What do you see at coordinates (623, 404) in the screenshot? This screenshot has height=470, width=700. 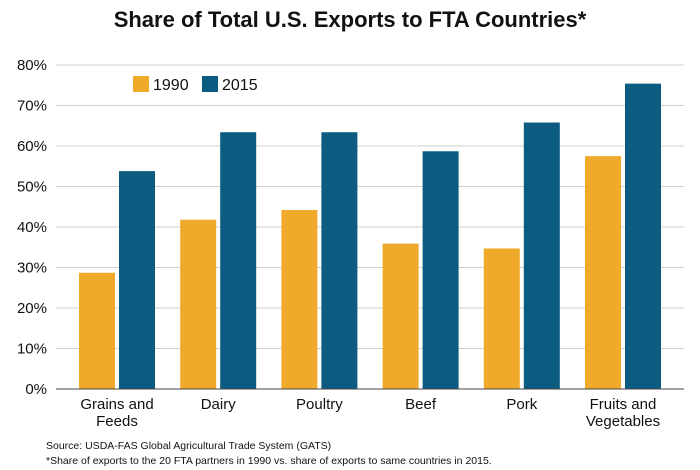 I see `x-category-line: Fruits and` at bounding box center [623, 404].